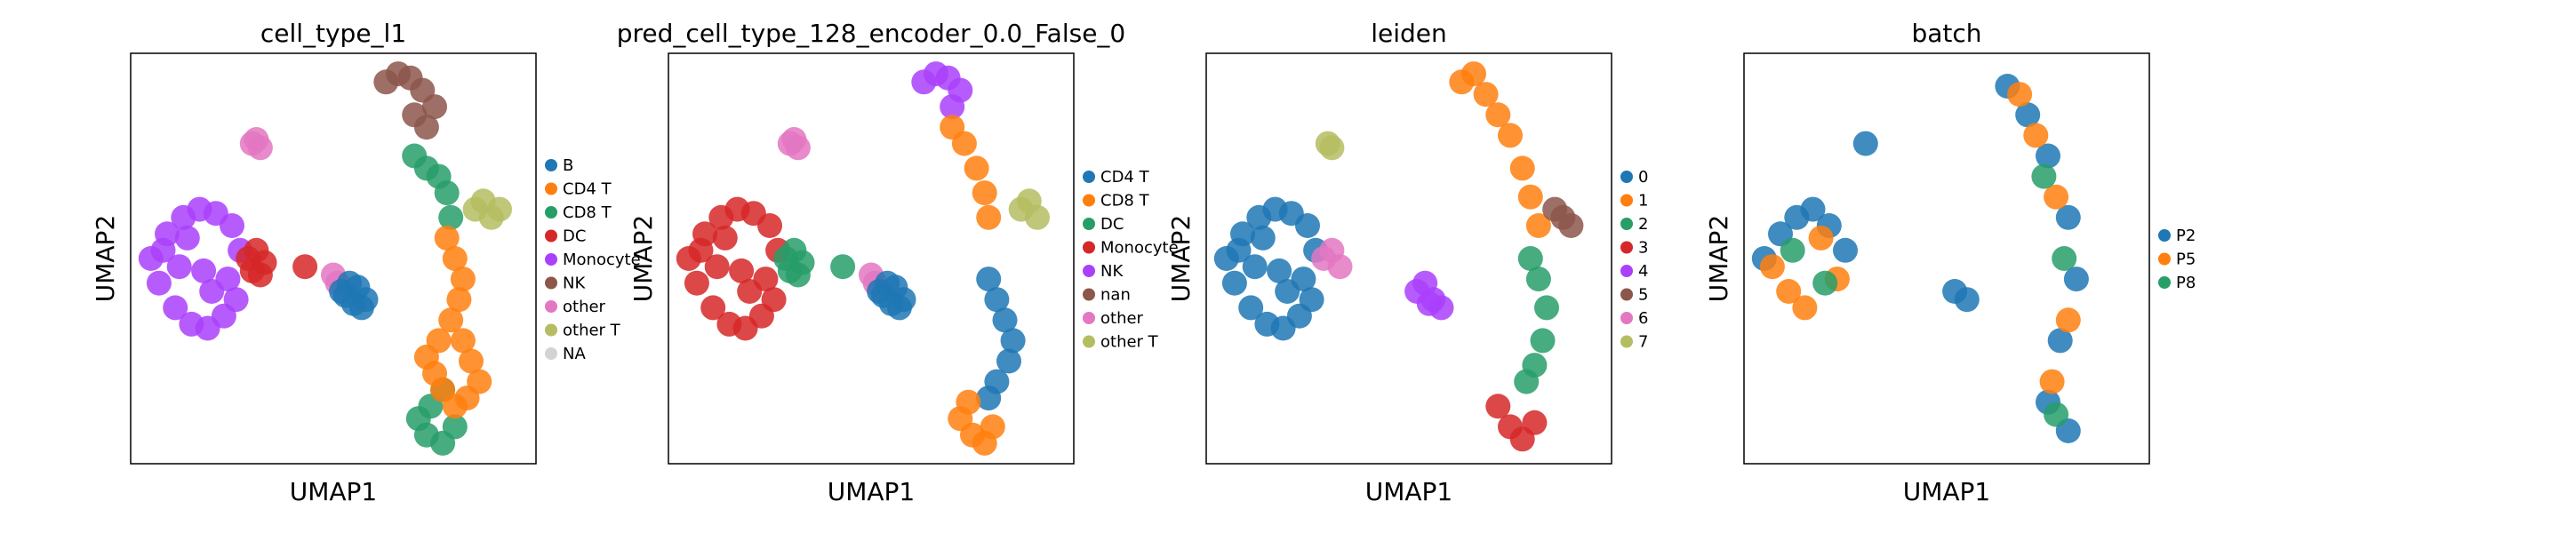 Image resolution: width=2576 pixels, height=533 pixels. Describe the element at coordinates (1643, 177) in the screenshot. I see `legend-label: 0` at that location.